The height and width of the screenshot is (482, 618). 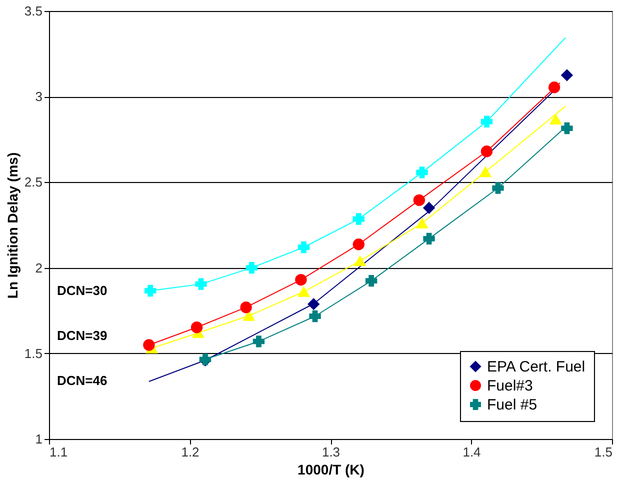 What do you see at coordinates (331, 470) in the screenshot?
I see `x-axis-title: 1000/T (K)` at bounding box center [331, 470].